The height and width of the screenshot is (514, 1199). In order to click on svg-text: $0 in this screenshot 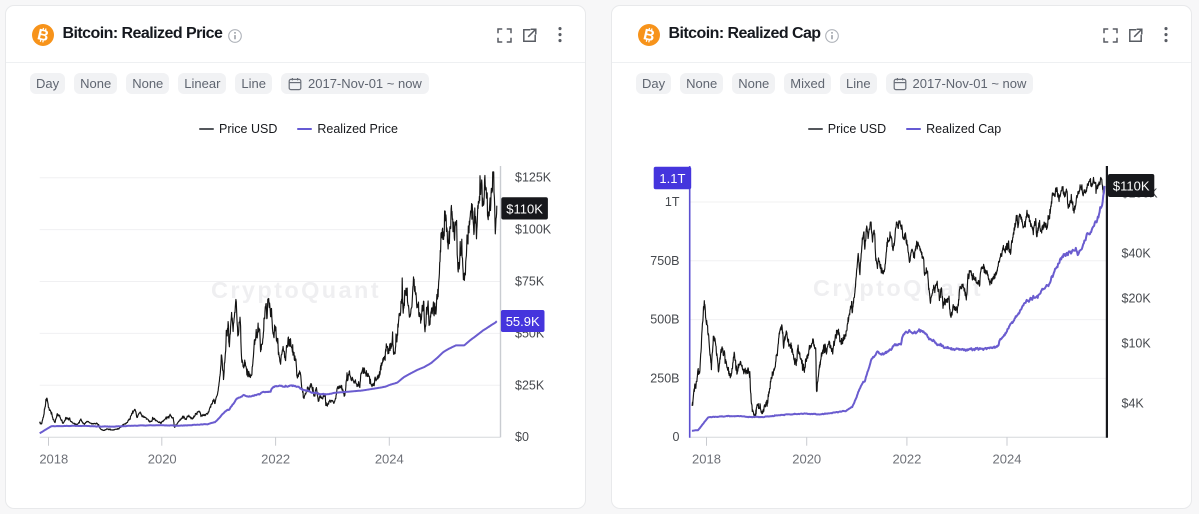, I will do `click(522, 437)`.